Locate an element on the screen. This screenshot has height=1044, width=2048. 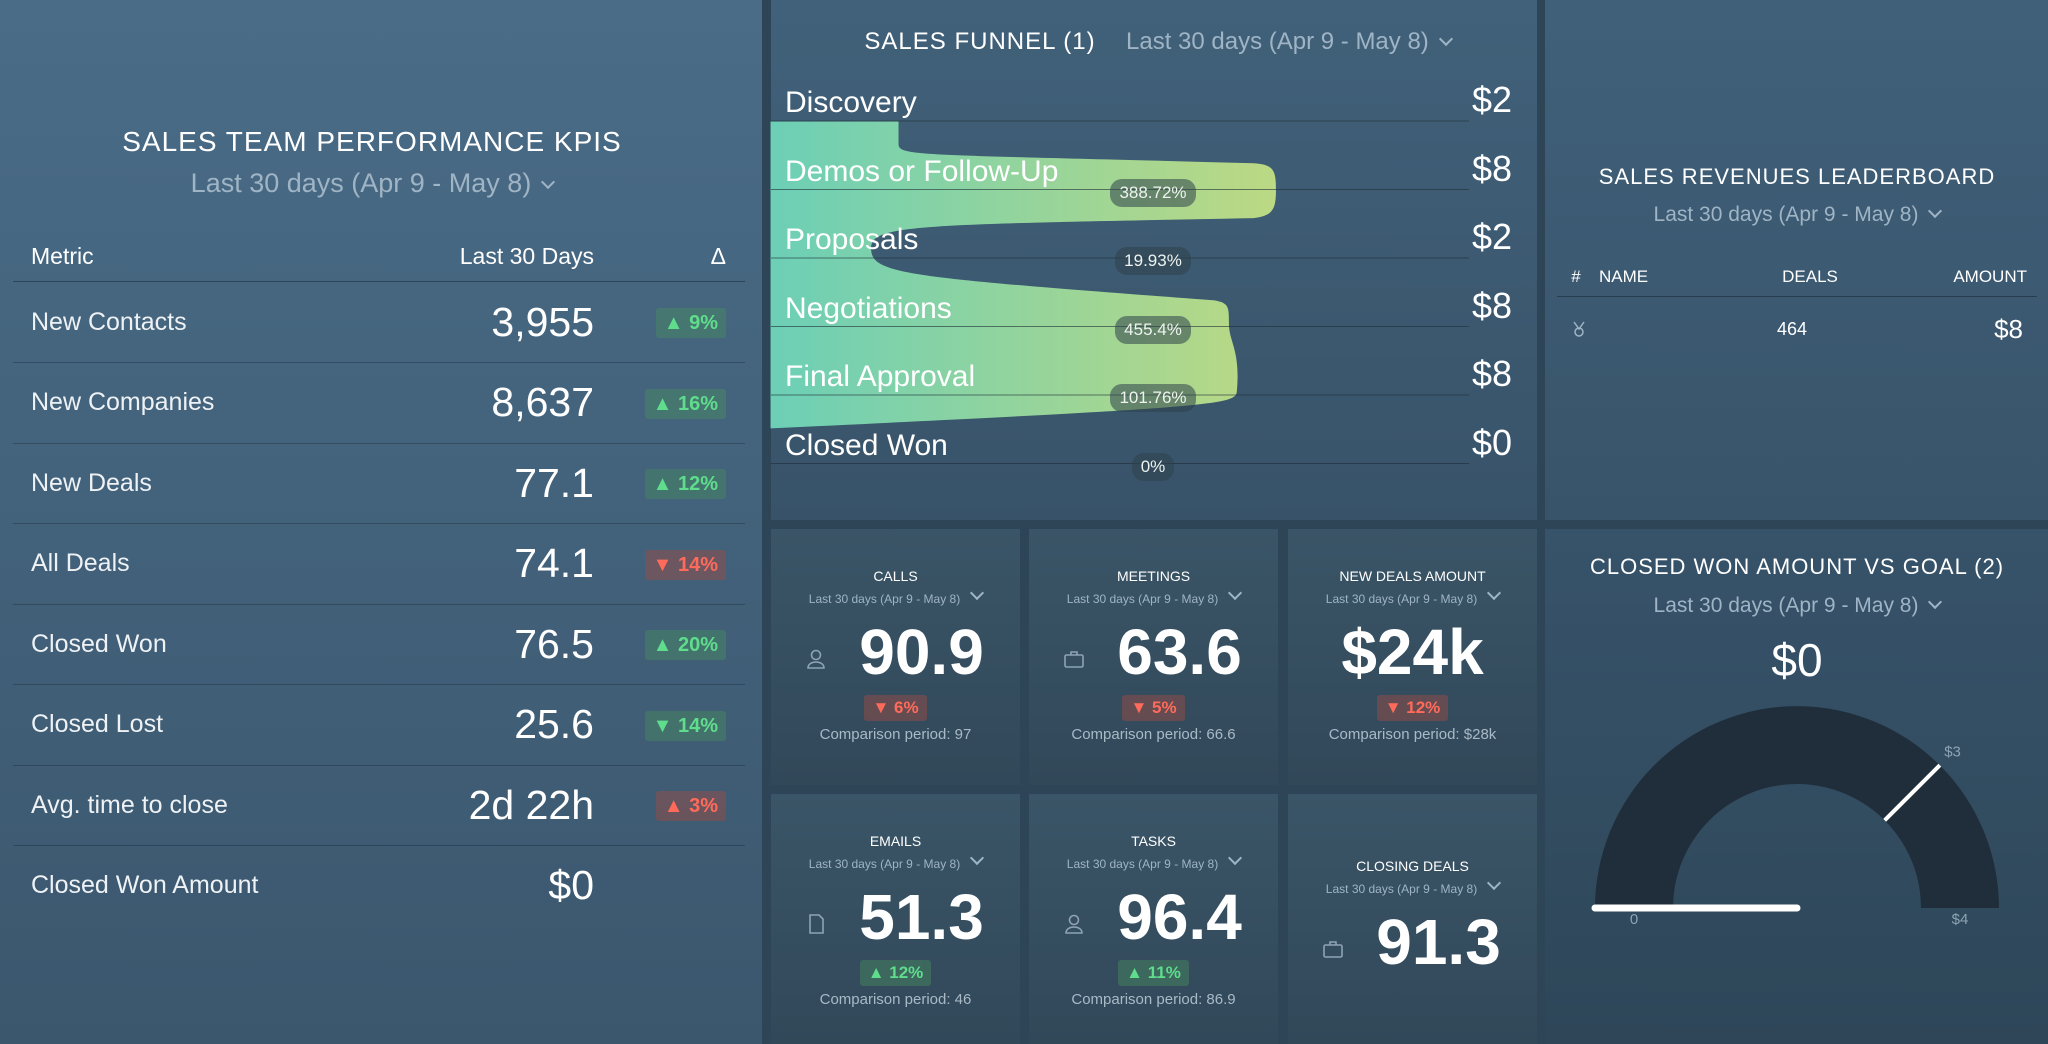
conversion-cell: 455.4% is located at coordinates (1153, 329).